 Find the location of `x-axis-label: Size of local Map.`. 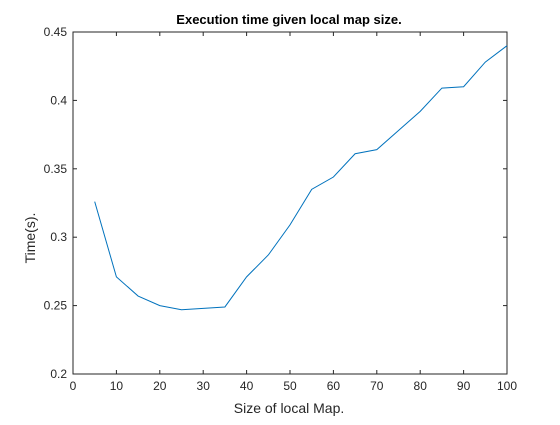

x-axis-label: Size of local Map. is located at coordinates (289, 408).